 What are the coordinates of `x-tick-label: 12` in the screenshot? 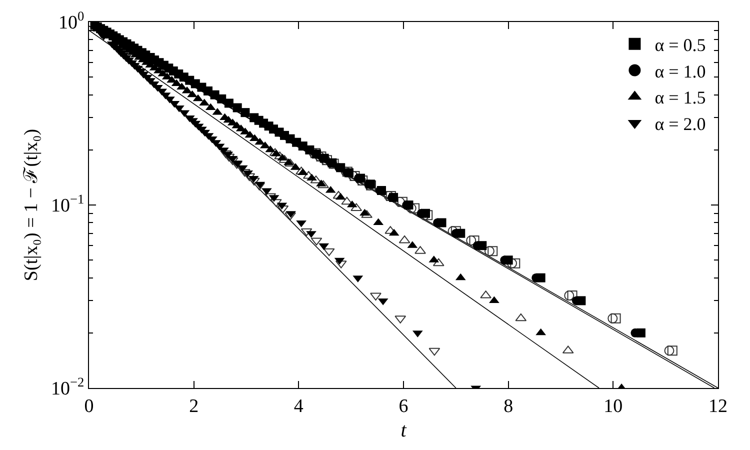 It's located at (718, 406).